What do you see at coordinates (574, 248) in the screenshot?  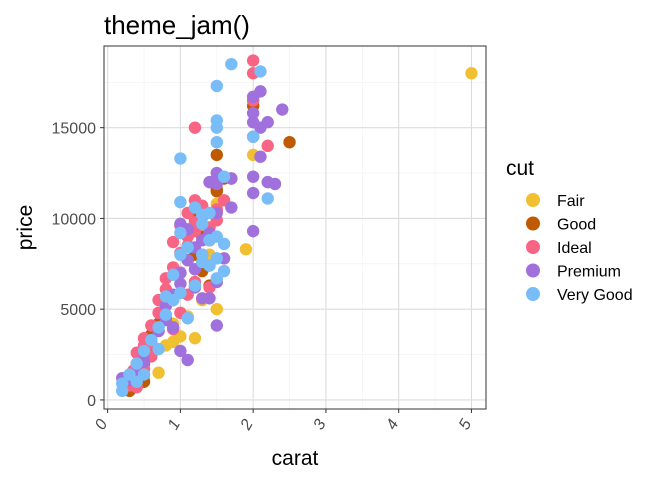 I see `legend-label: Ideal` at bounding box center [574, 248].